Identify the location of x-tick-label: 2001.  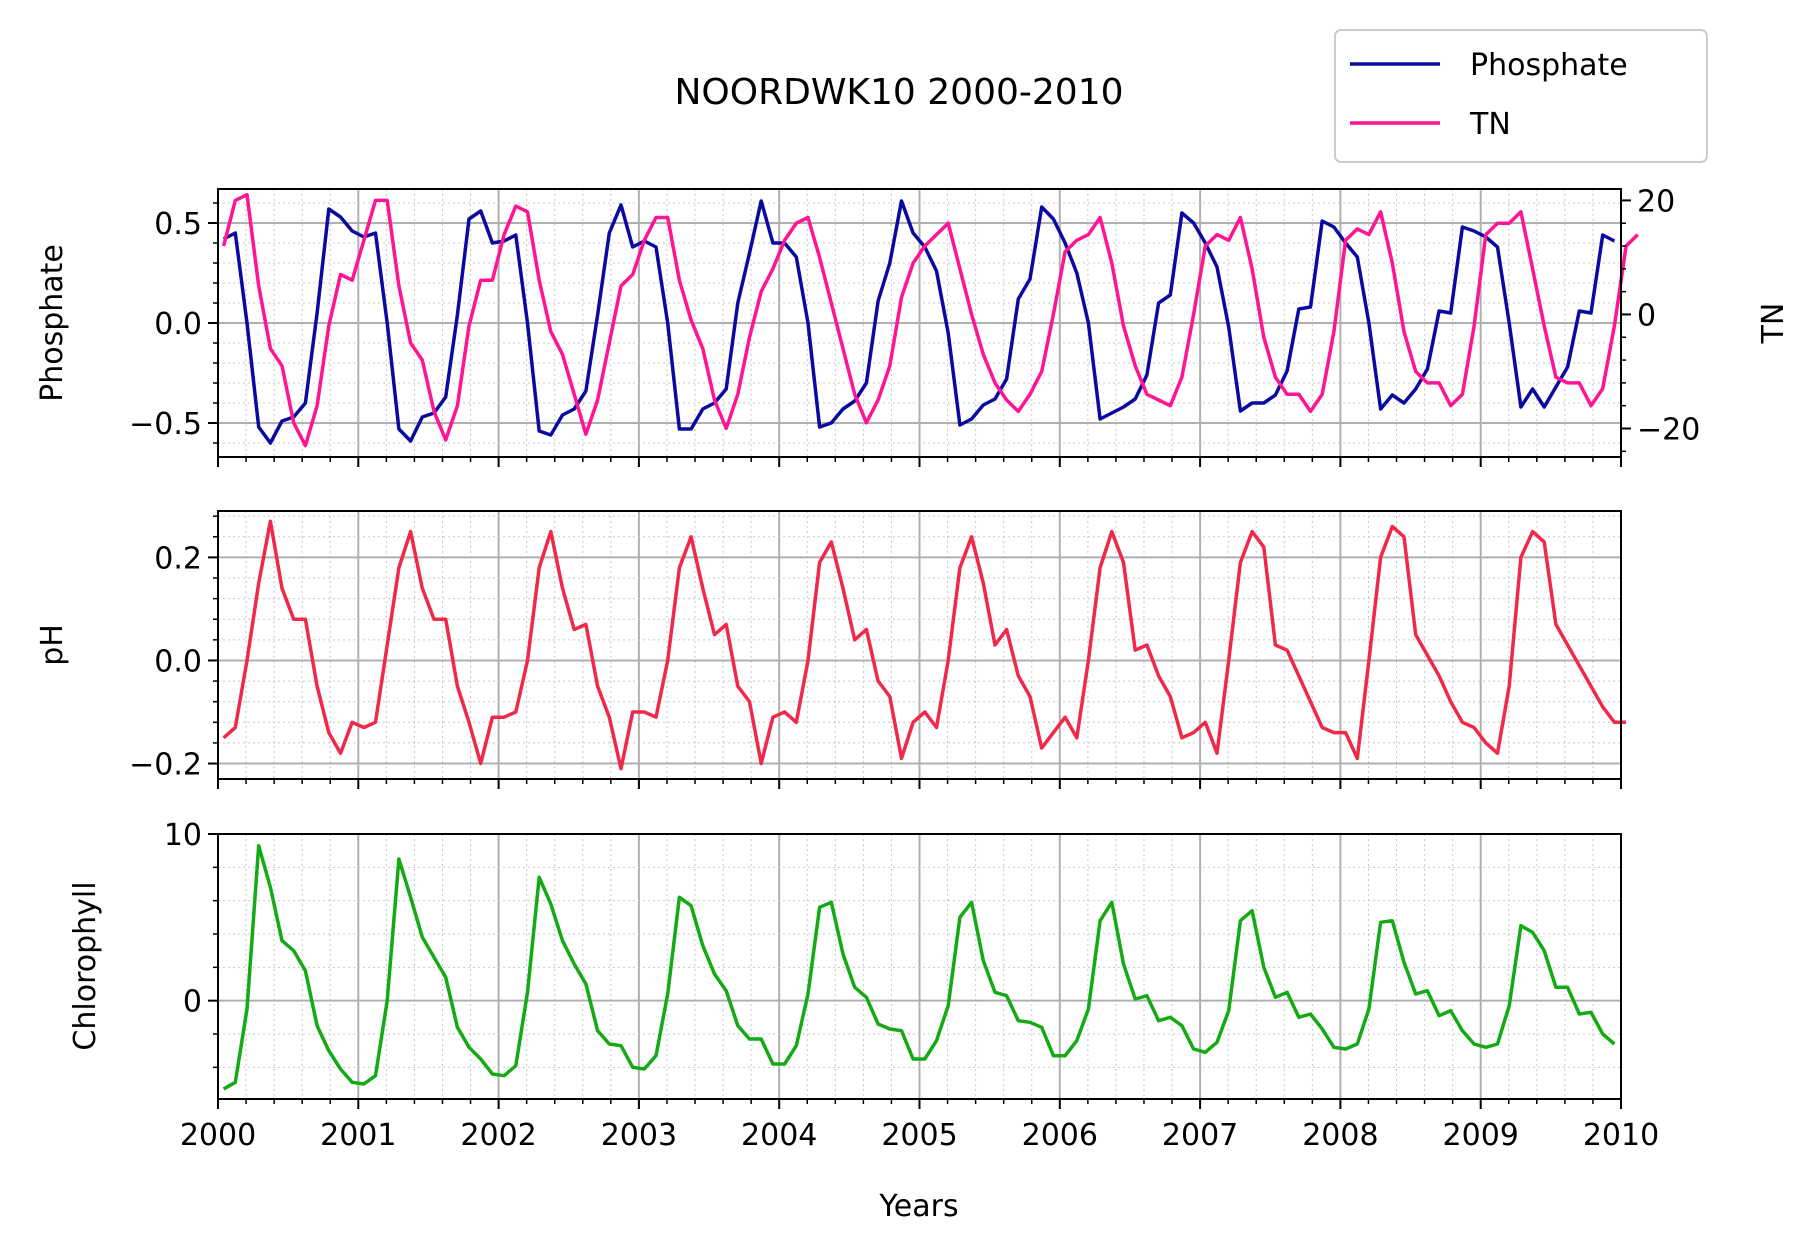
(358, 1135).